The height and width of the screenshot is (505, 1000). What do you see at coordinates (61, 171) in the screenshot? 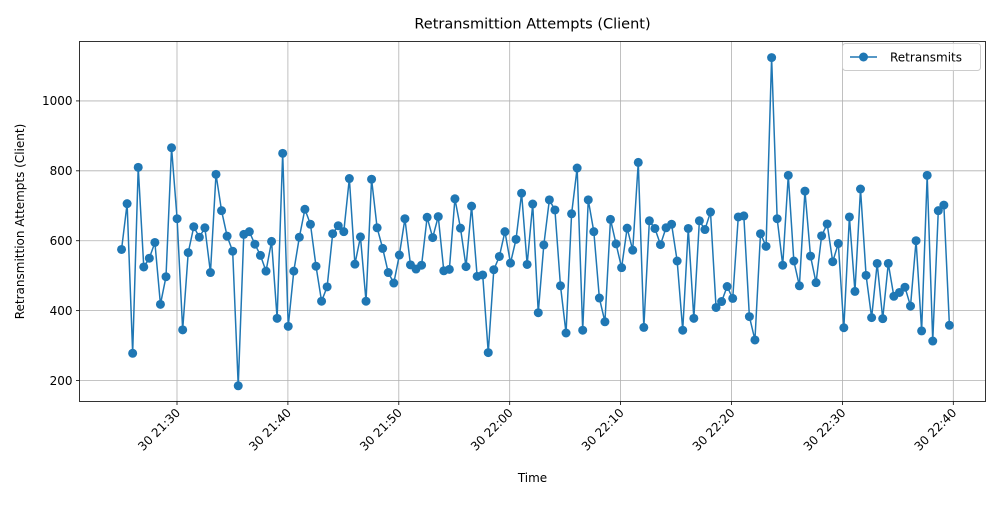
I see `y-tick-label: 800` at bounding box center [61, 171].